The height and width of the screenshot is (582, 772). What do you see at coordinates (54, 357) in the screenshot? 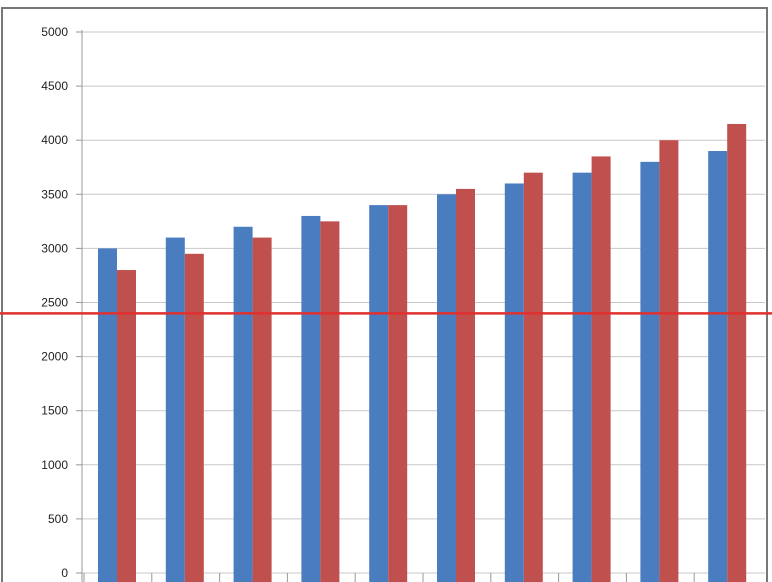
I see `y-tick-label: 2000` at bounding box center [54, 357].